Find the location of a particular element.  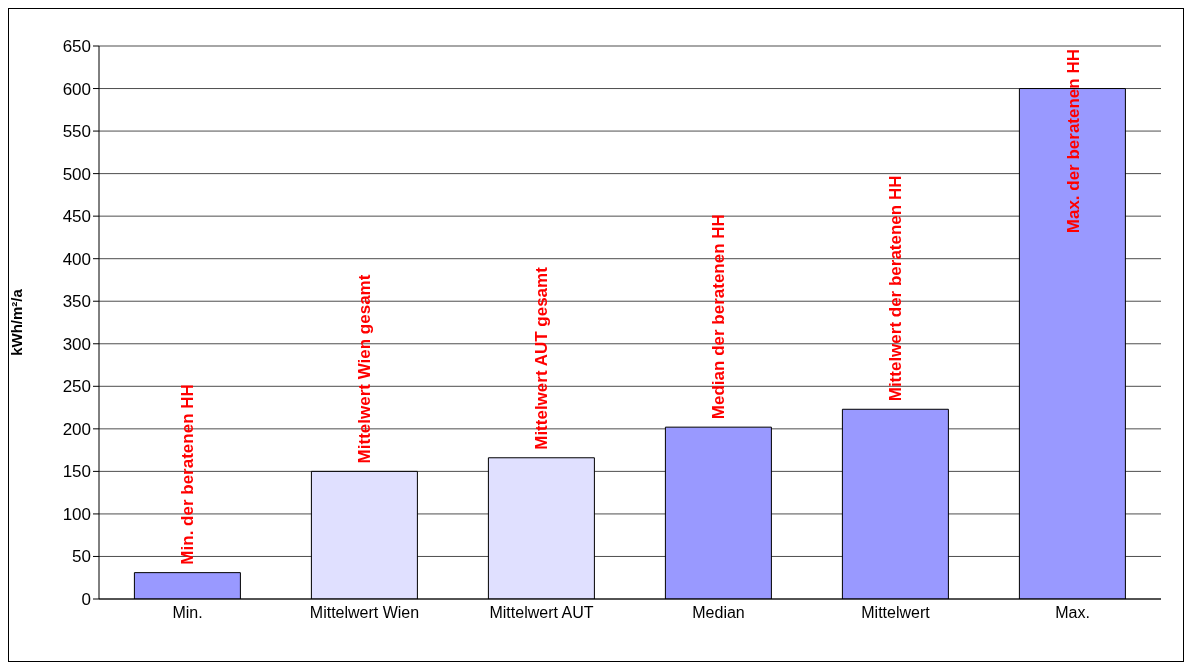

y-axis-title: kWh/m²/a is located at coordinates (17, 322).